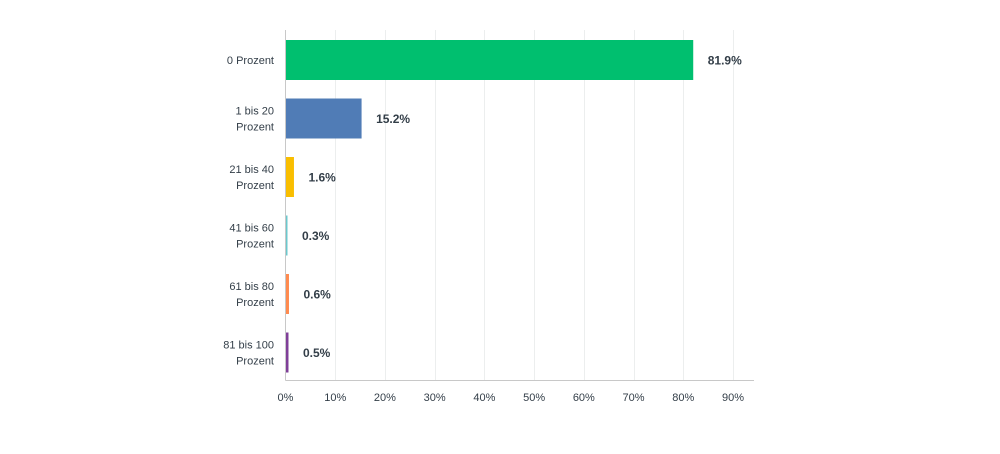  I want to click on category-label-line: 21 bis 40, so click(251, 170).